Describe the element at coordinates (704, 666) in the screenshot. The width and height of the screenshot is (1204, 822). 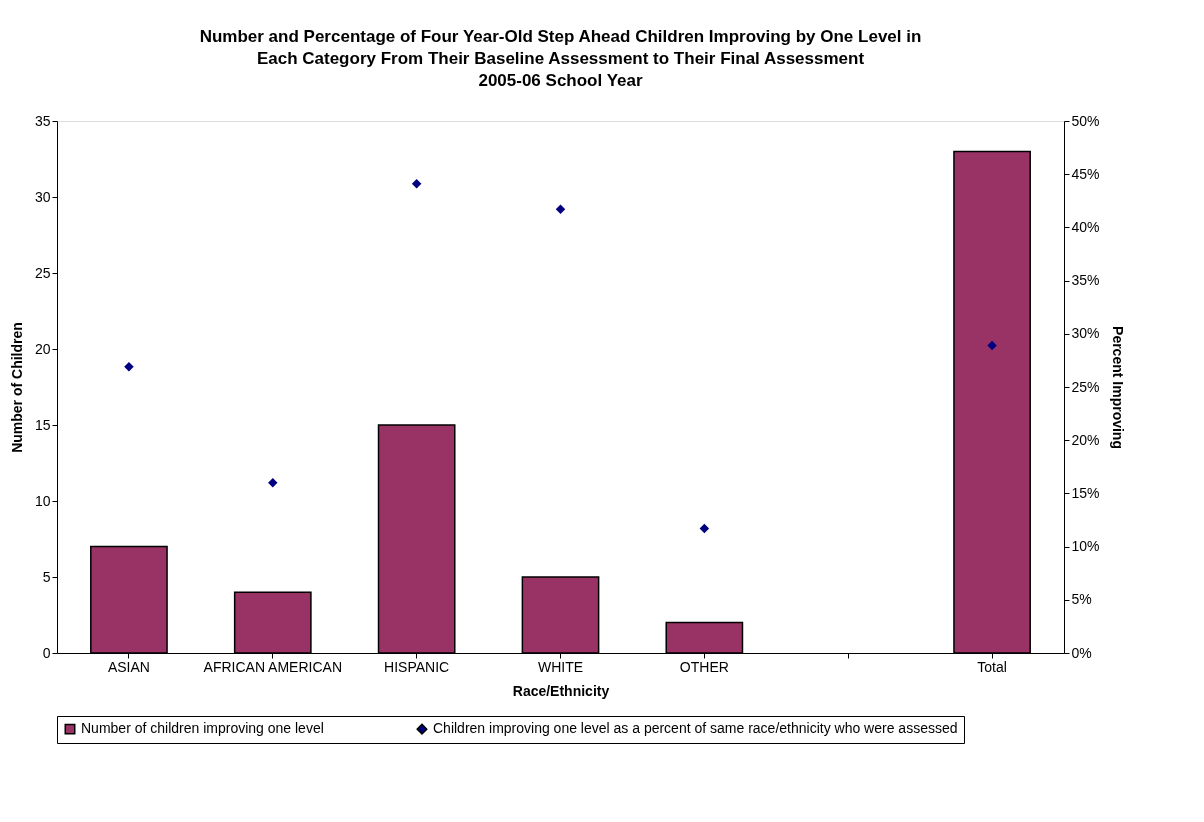
I see `x-tick-label: OTHER` at that location.